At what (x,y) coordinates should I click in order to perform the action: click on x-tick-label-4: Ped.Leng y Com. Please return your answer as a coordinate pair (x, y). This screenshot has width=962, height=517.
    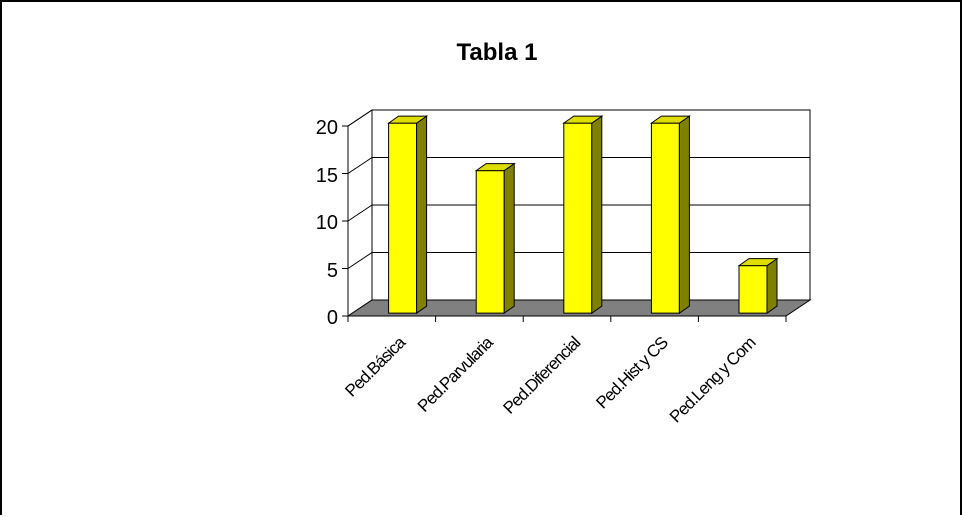
    Looking at the image, I should click on (713, 380).